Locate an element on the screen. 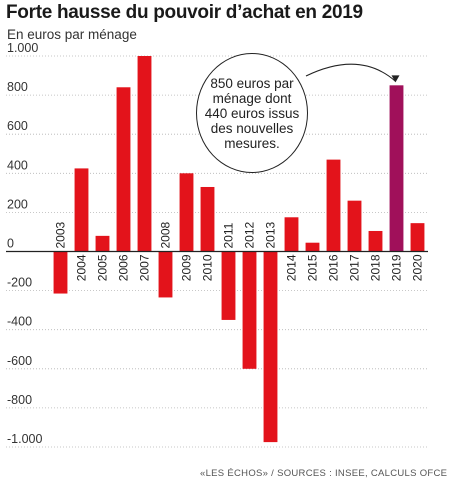 The width and height of the screenshot is (456, 486). y-tick-label: -600 is located at coordinates (19, 361).